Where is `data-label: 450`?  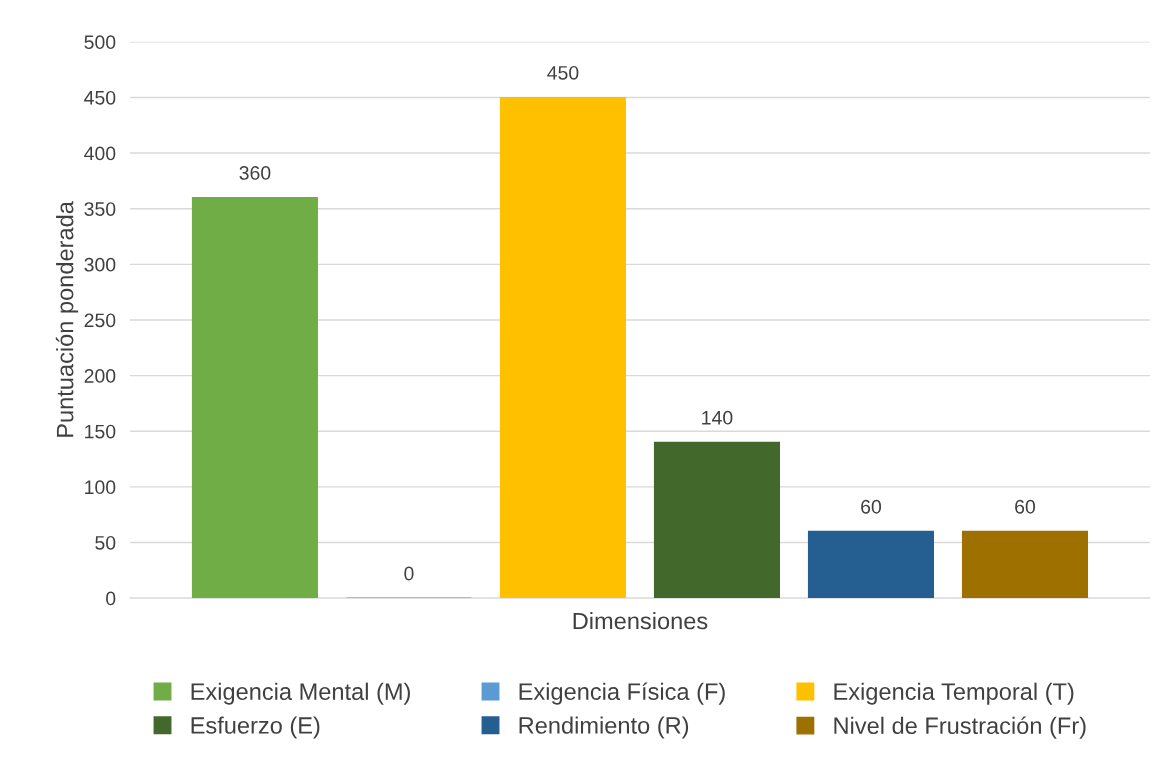
data-label: 450 is located at coordinates (563, 72).